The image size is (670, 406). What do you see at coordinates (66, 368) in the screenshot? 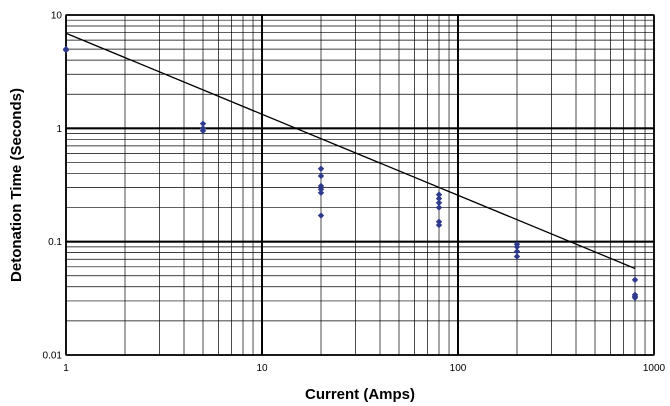
I see `x-tick-label: 1` at bounding box center [66, 368].